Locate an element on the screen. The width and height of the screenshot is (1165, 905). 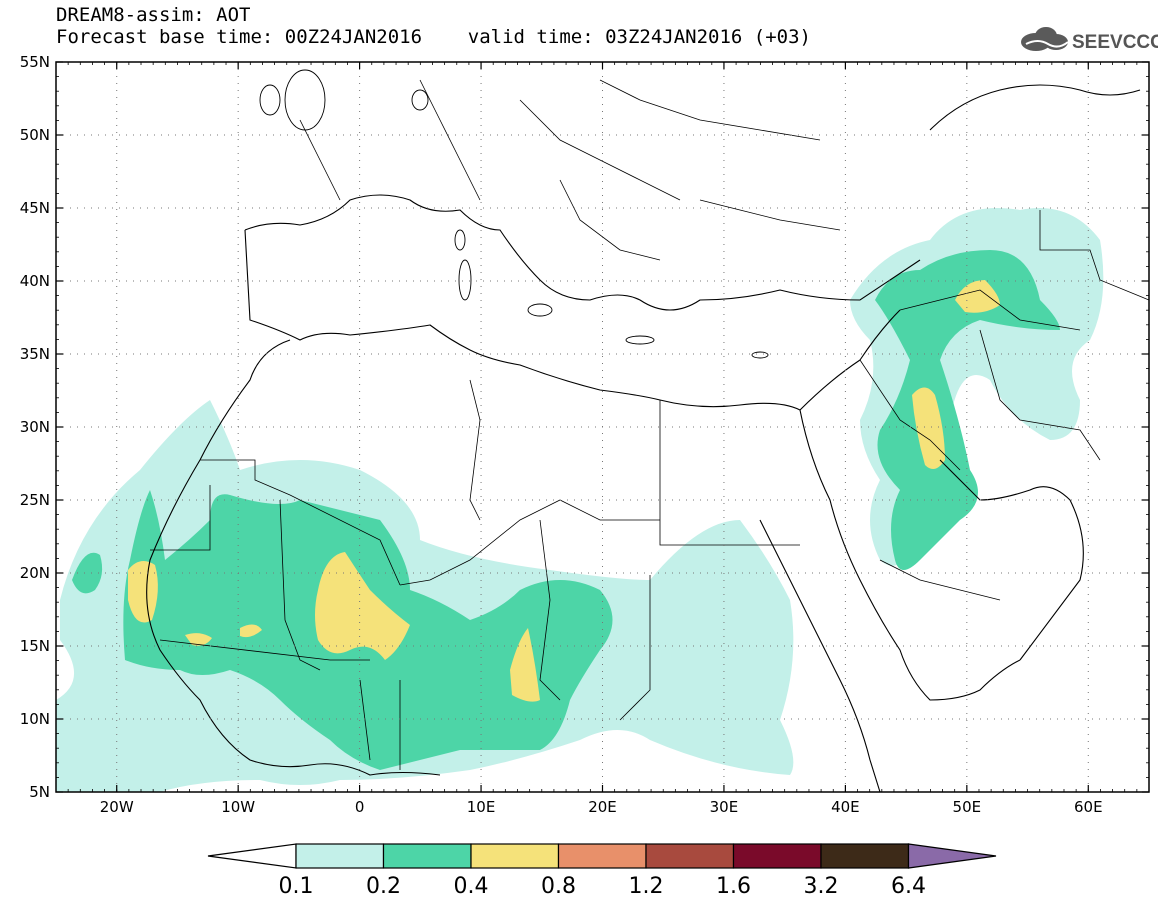
lat-tick-label: 10N is located at coordinates (35, 719).